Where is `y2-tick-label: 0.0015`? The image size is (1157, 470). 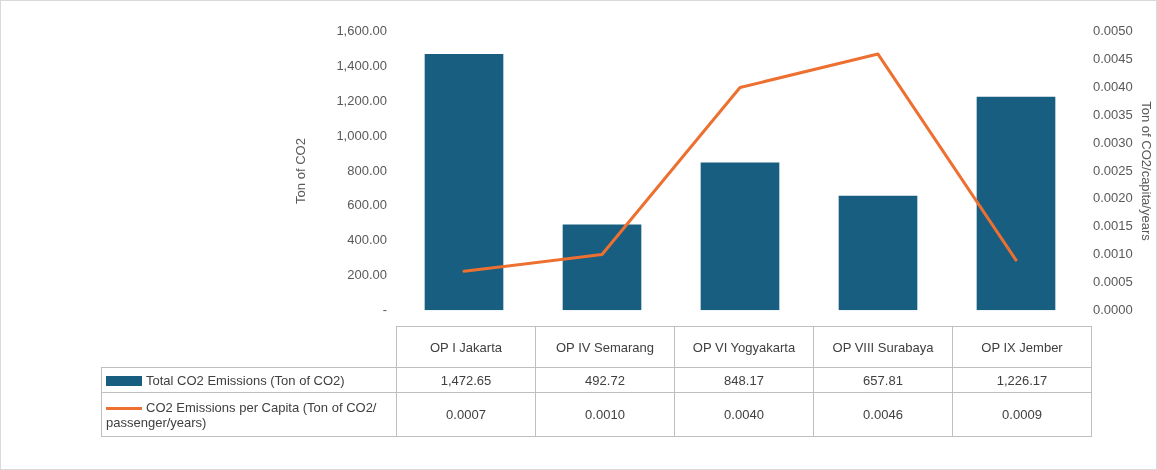
y2-tick-label: 0.0015 is located at coordinates (1113, 226).